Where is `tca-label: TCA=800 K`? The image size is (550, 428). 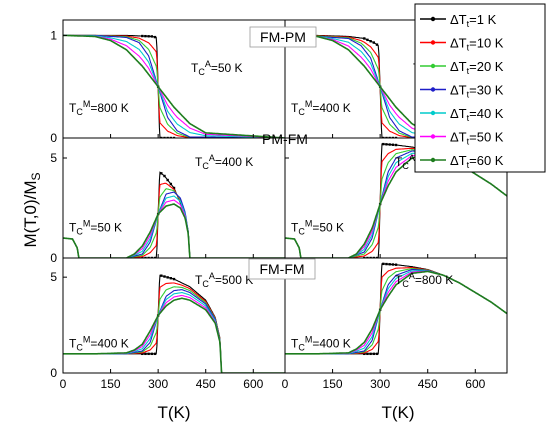 tca-label: TCA=800 K is located at coordinates (424, 280).